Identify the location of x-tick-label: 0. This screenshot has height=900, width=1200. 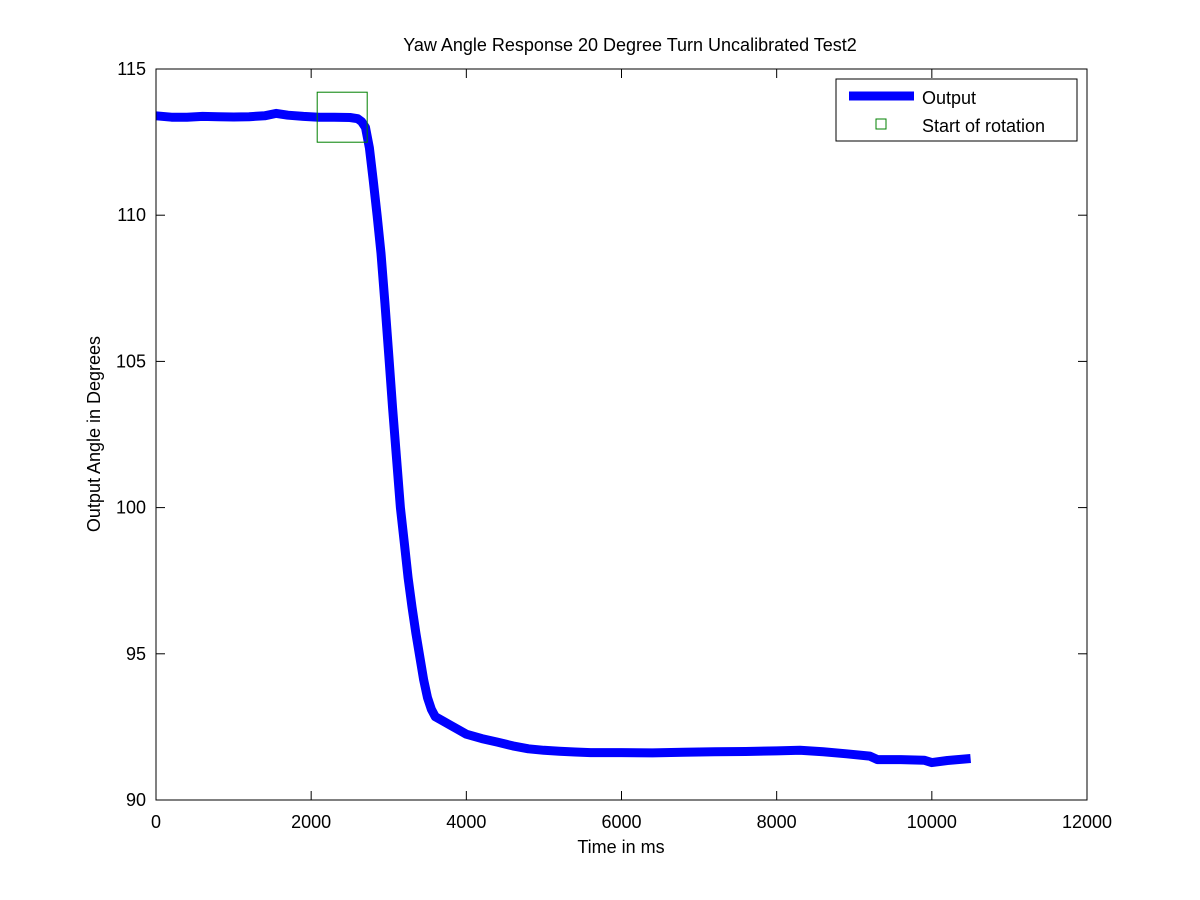
(156, 822).